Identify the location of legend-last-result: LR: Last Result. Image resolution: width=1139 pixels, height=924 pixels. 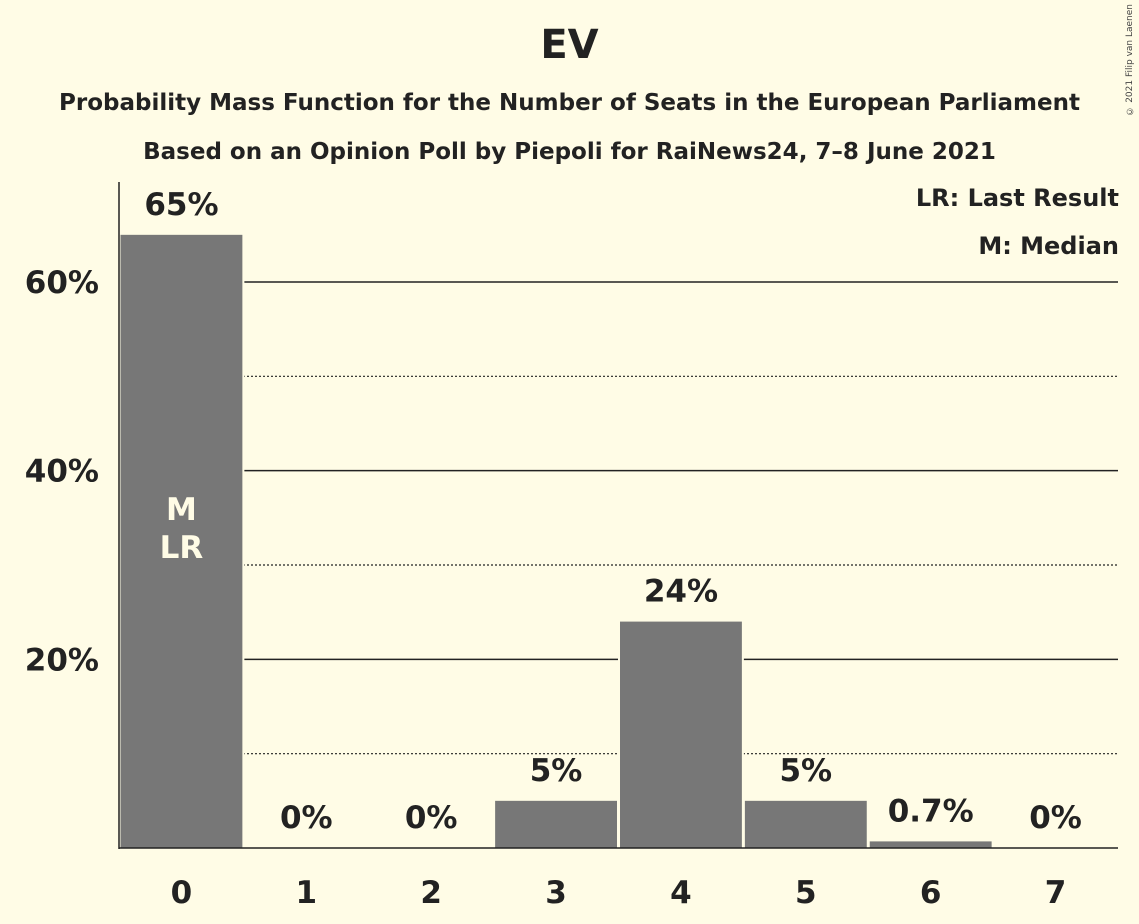
(1017, 198).